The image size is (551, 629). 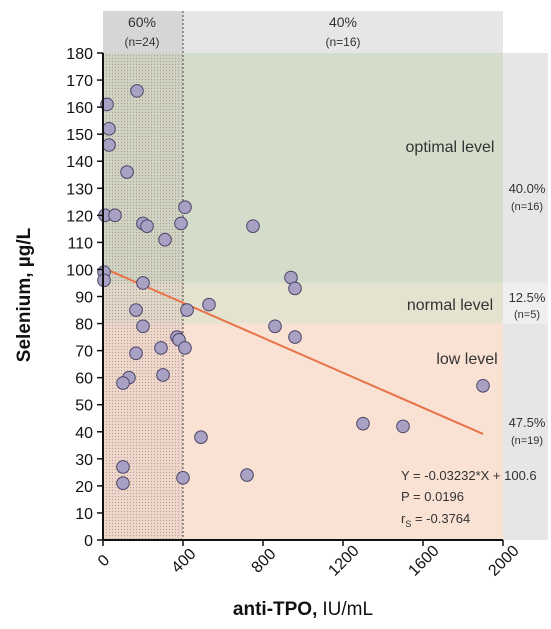 I want to click on x-axis-label: anti-TPO, IU/mL, so click(x=303, y=609).